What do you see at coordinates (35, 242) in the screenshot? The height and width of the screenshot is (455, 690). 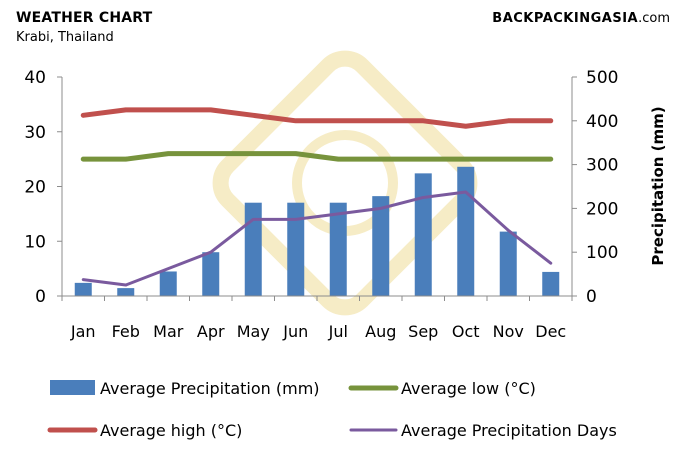 I see `y-tick-label: 10` at bounding box center [35, 242].